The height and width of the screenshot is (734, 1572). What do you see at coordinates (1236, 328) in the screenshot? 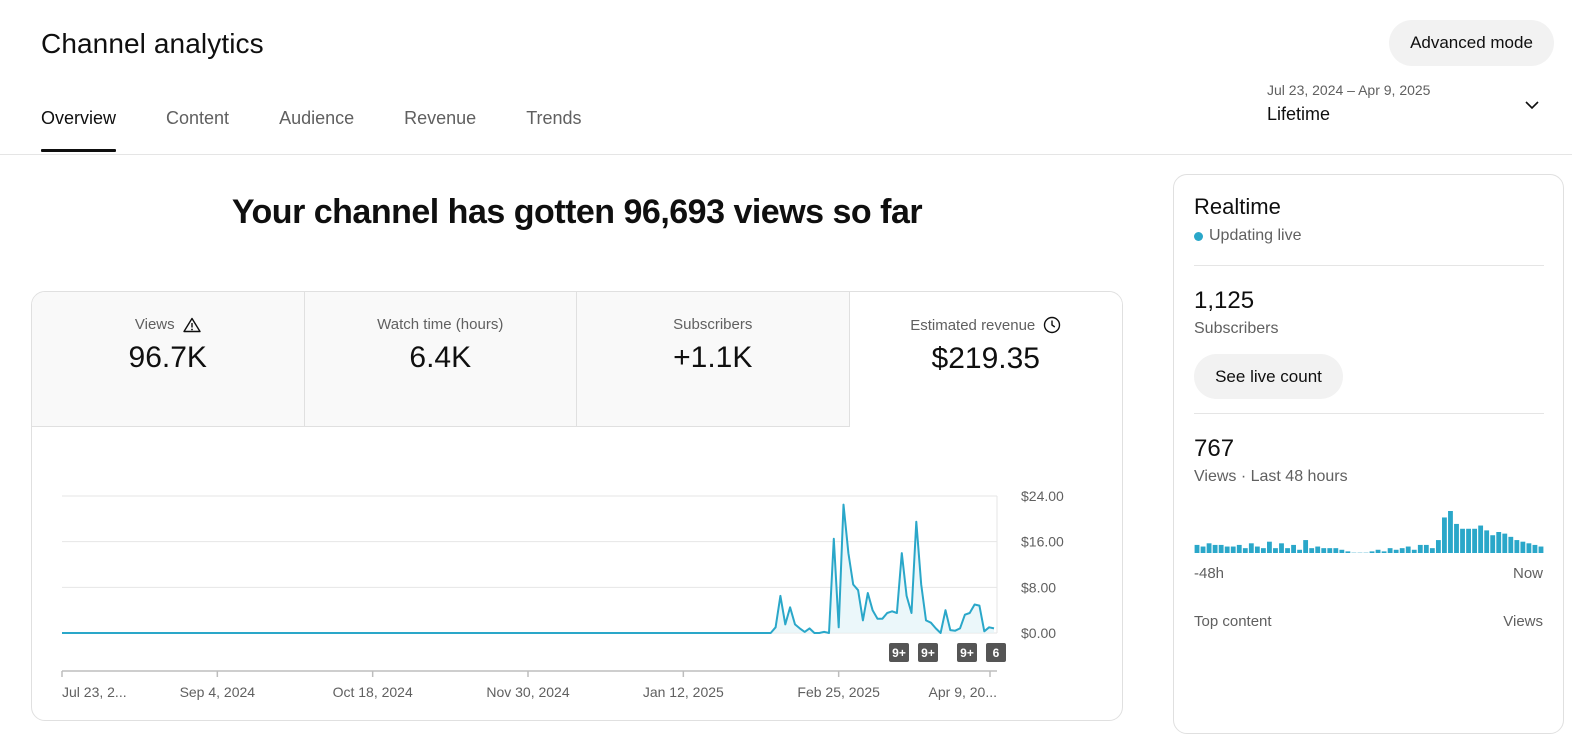
I see `realtime-subscribers-label: Subscribers` at bounding box center [1236, 328].